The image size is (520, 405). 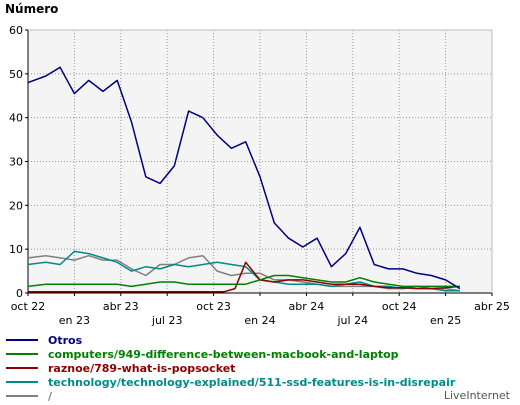 What do you see at coordinates (259, 320) in the screenshot?
I see `x-tick-label: en 24` at bounding box center [259, 320].